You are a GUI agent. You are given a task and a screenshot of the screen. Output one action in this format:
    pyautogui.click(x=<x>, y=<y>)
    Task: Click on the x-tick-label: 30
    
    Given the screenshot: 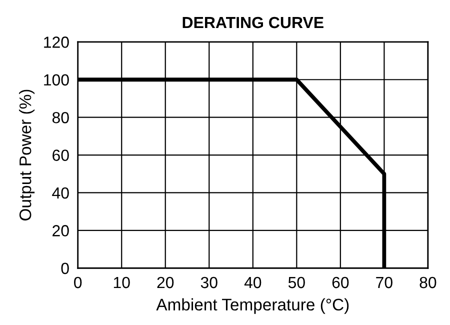 What is the action you would take?
    pyautogui.click(x=209, y=282)
    